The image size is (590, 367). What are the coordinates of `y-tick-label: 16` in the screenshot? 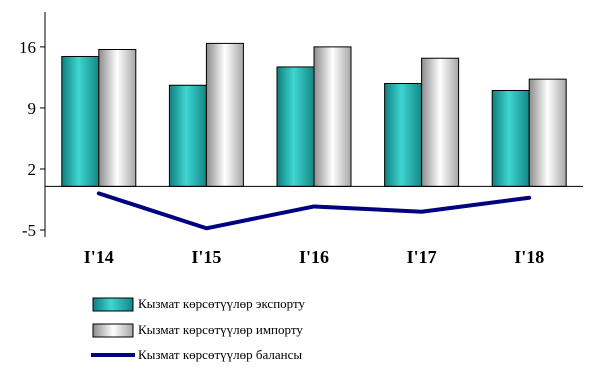 It's located at (27, 47).